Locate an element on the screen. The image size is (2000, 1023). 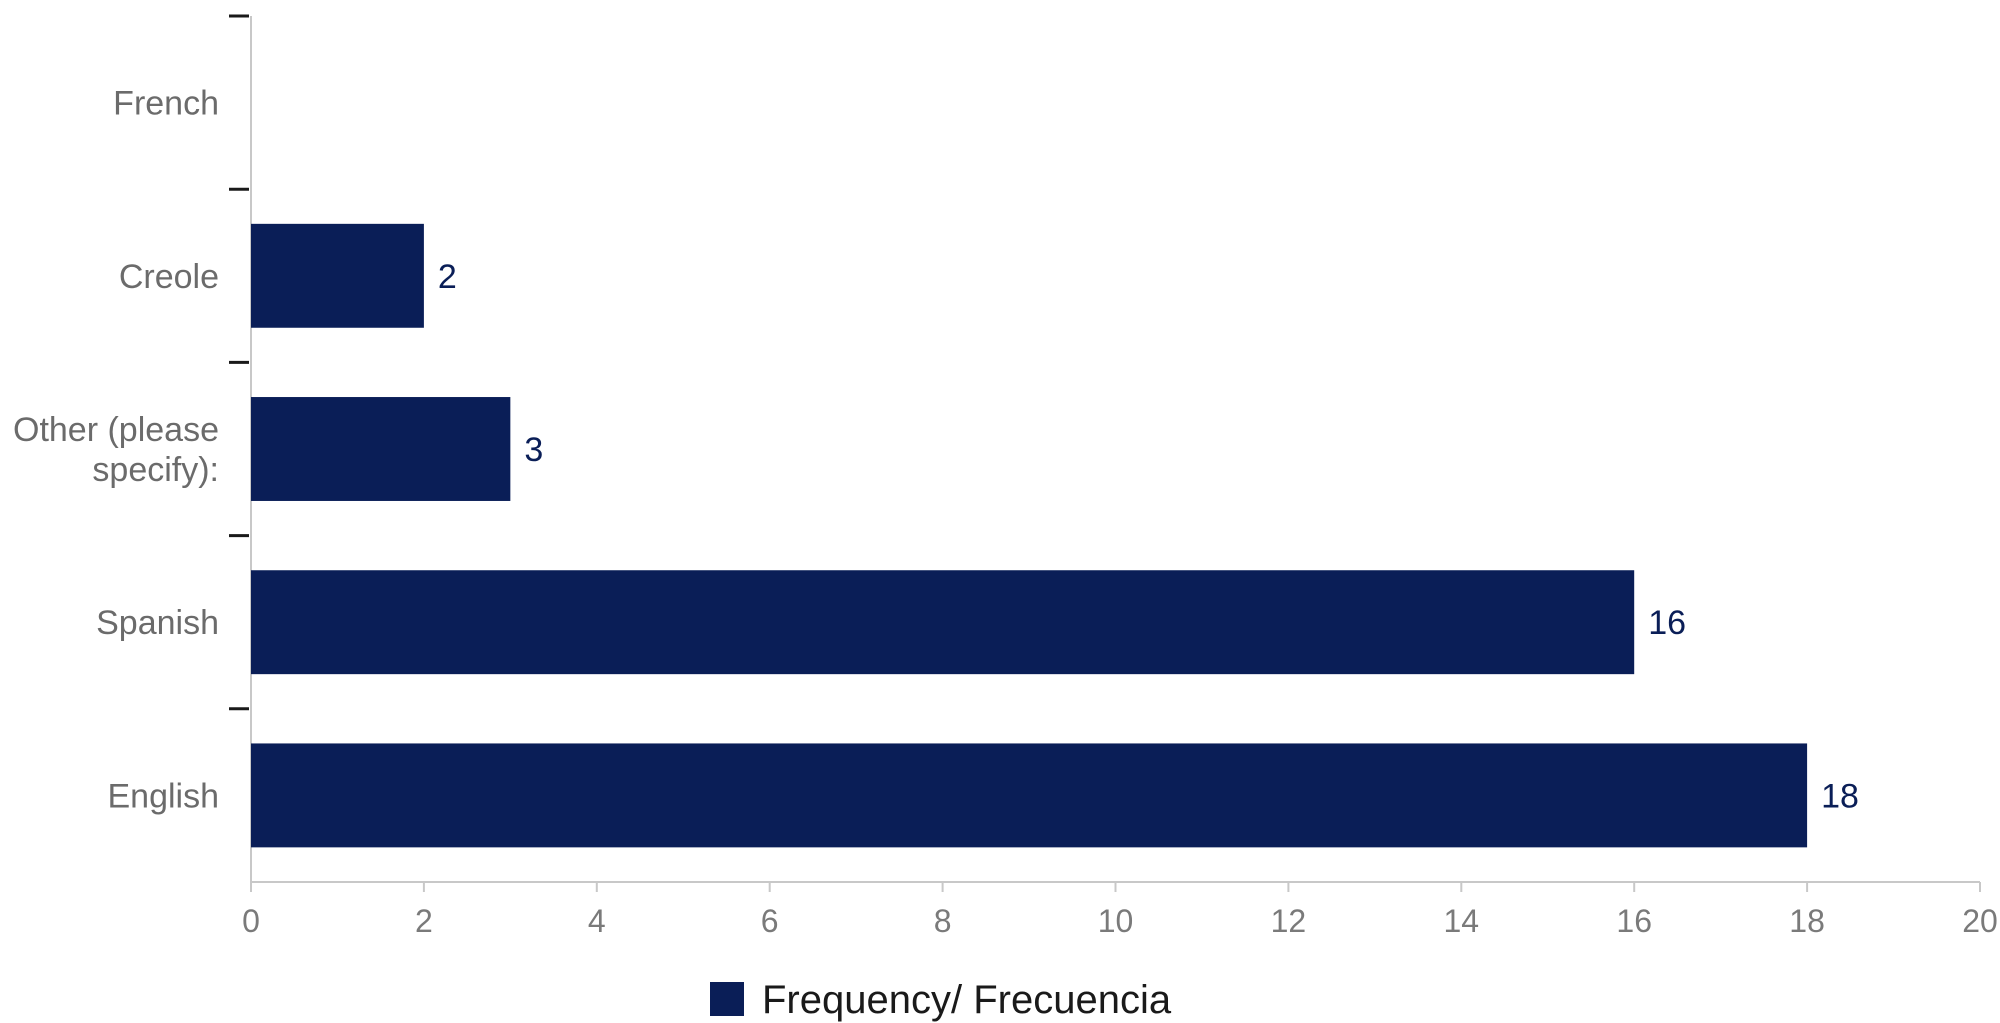
bar-spanish is located at coordinates (943, 622).